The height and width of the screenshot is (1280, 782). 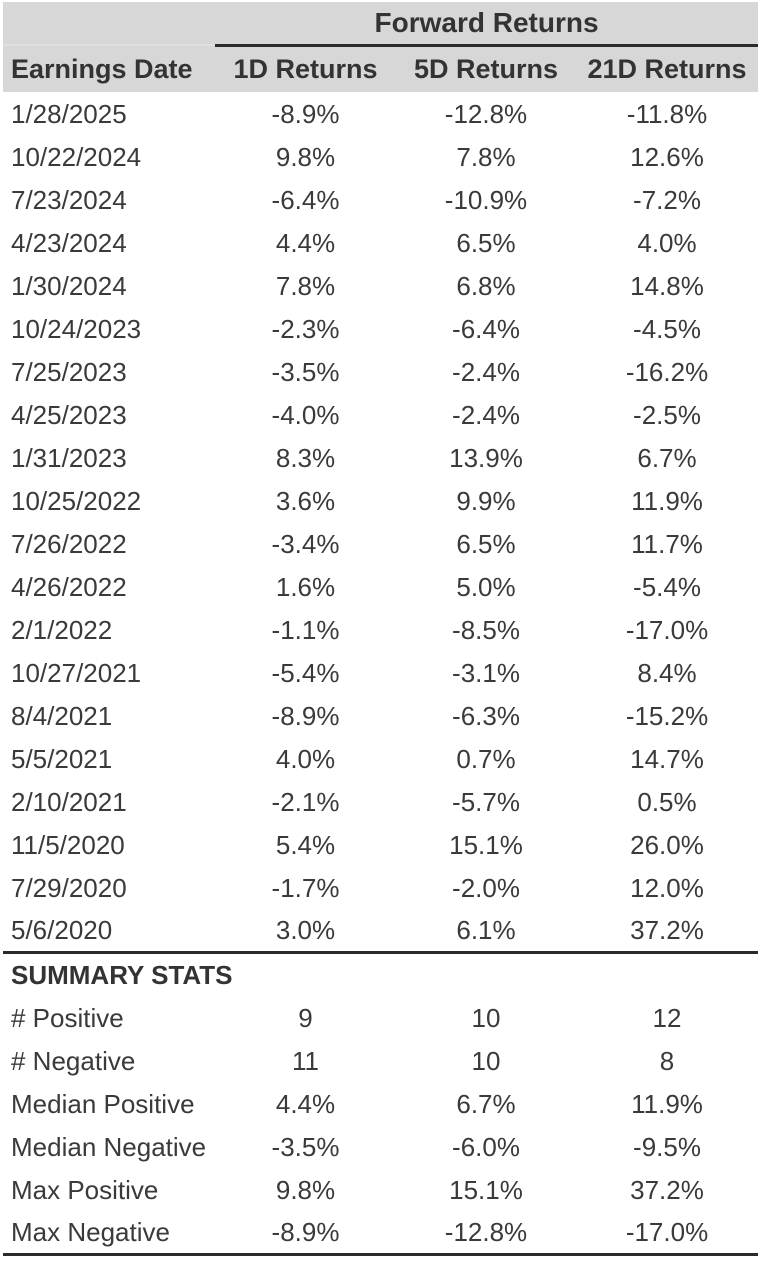 I want to click on earnings-date-cell: 10/24/2023, so click(x=76, y=328).